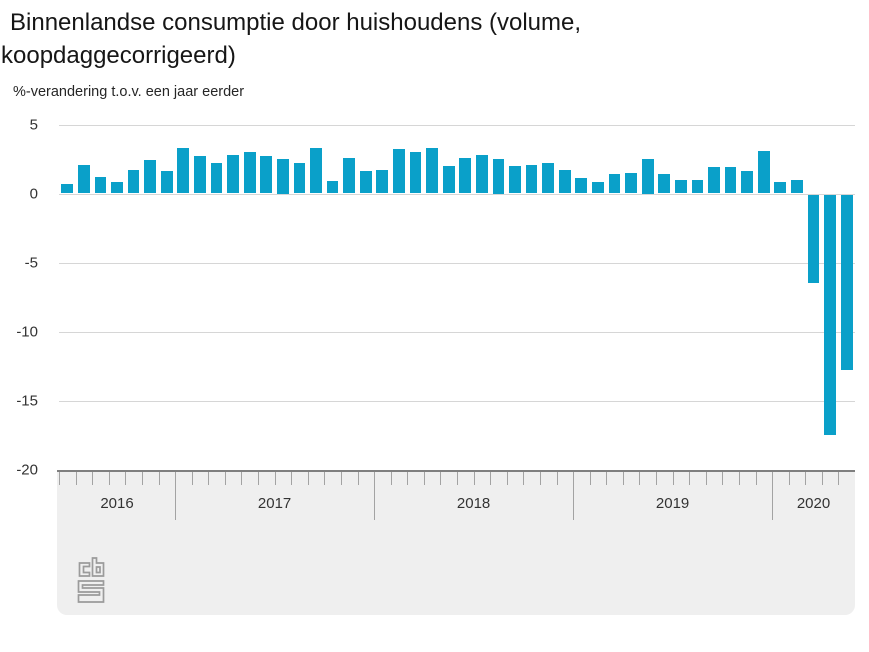  Describe the element at coordinates (274, 503) in the screenshot. I see `year-label: 2017` at that location.